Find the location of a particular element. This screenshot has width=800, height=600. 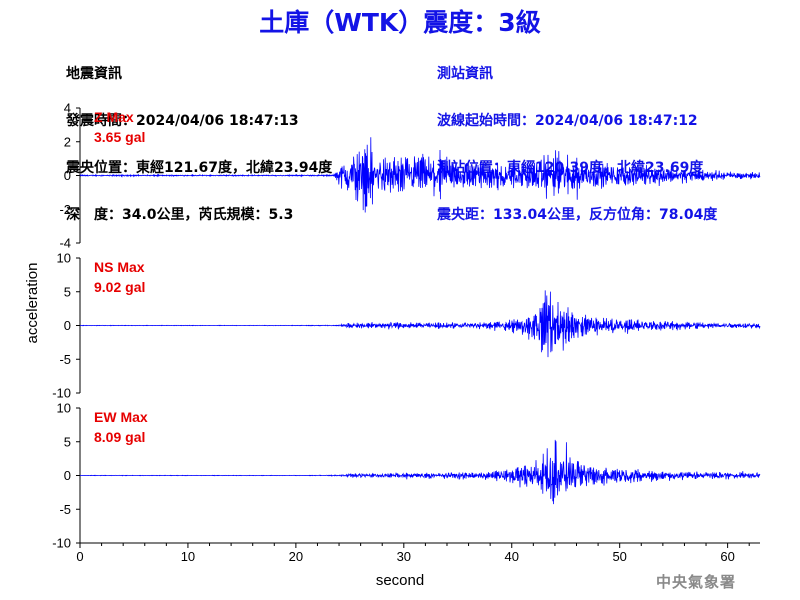

waveform-trace-z is located at coordinates (420, 175).